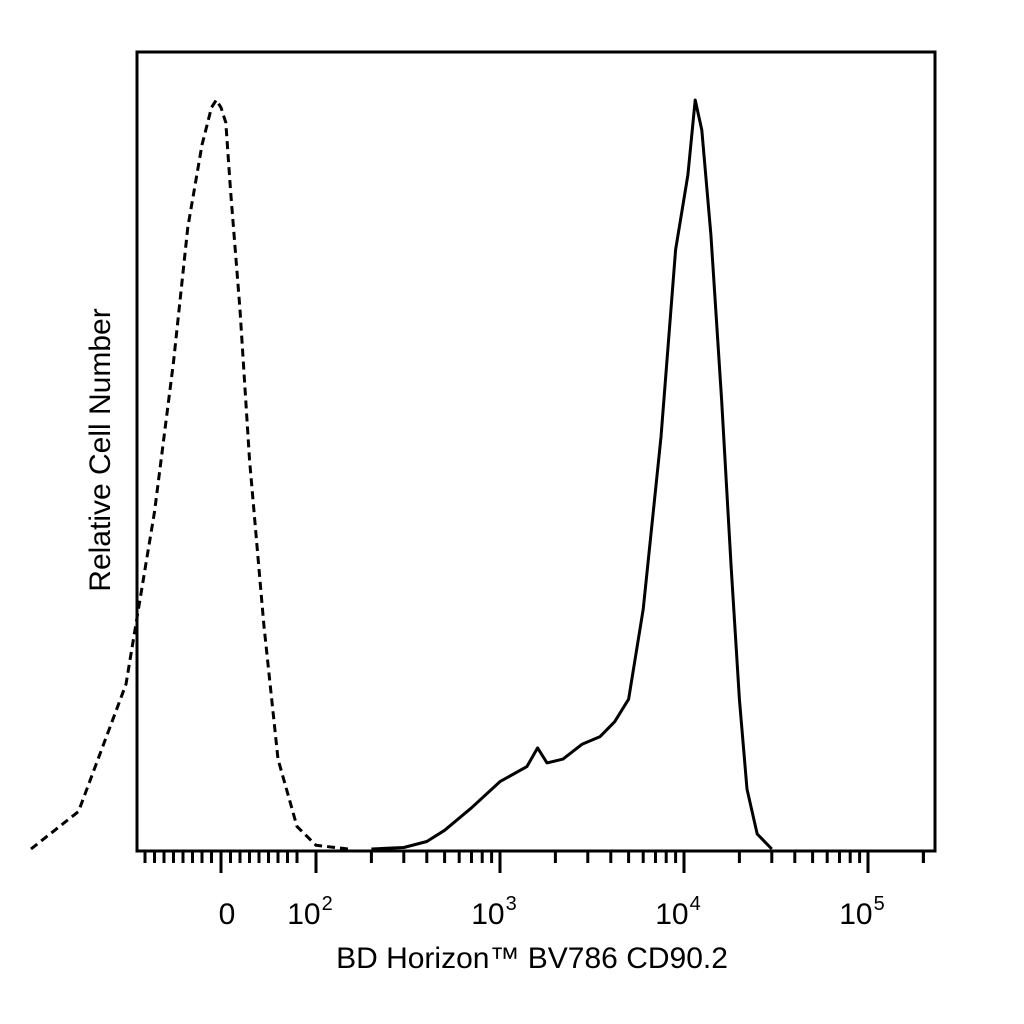 This screenshot has height=1024, width=1024. What do you see at coordinates (532, 958) in the screenshot?
I see `x-axis-title: BD Horizon™ BV786 CD90.2` at bounding box center [532, 958].